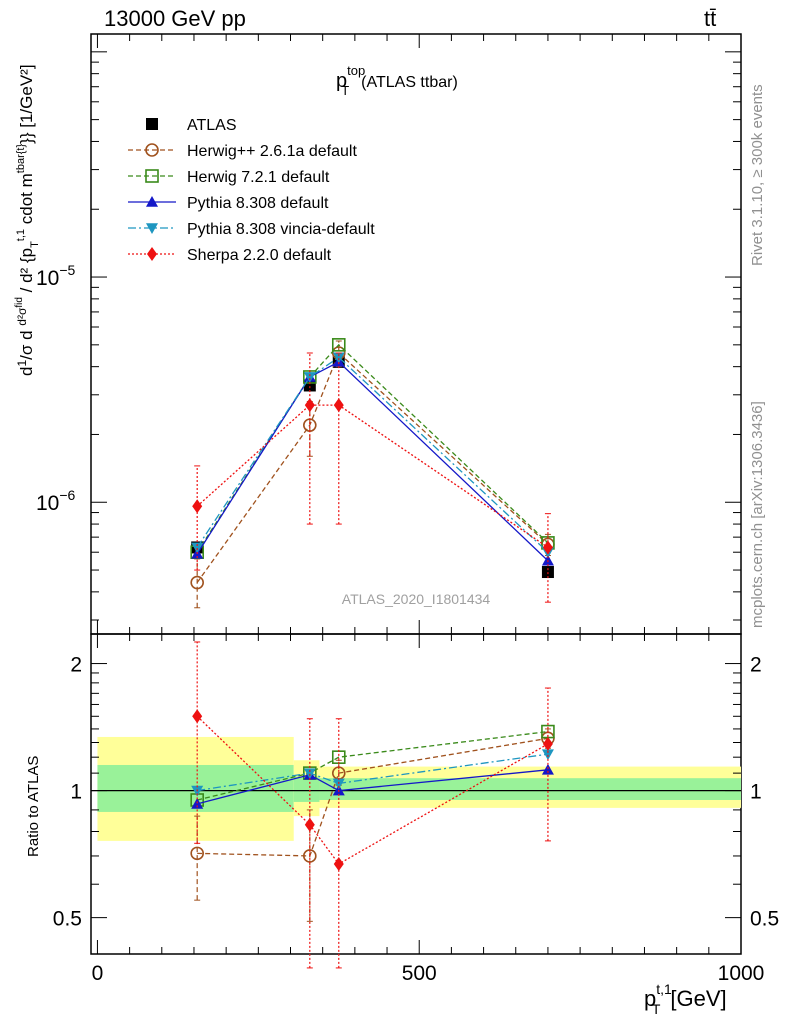 This screenshot has height=1024, width=786. Describe the element at coordinates (756, 792) in the screenshot. I see `ratio-y-tick-label-right: 1` at that location.